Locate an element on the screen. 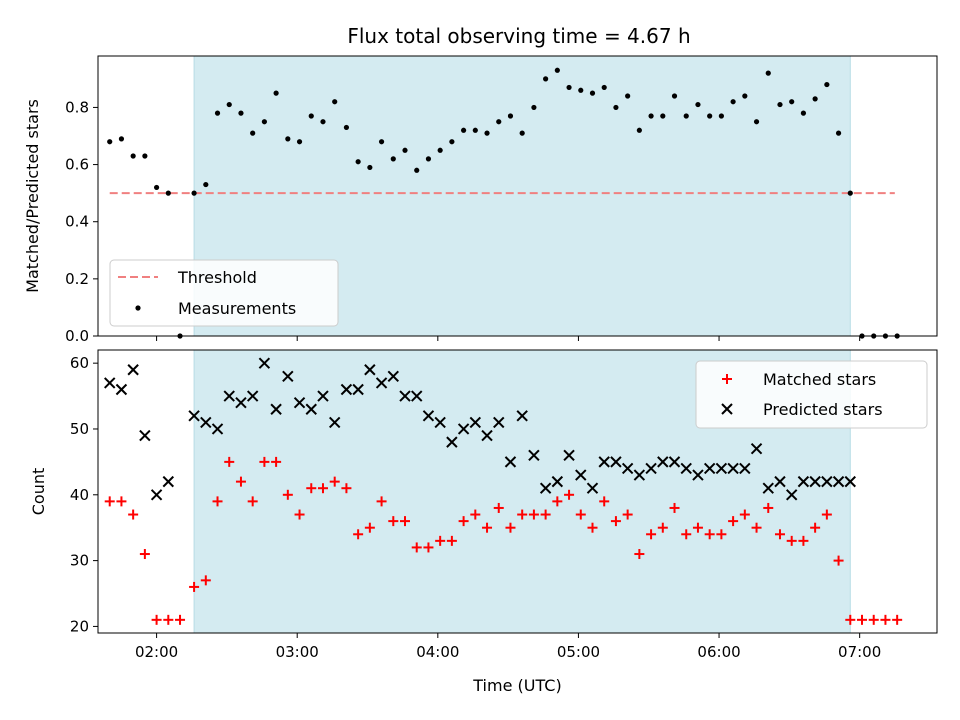 The width and height of the screenshot is (960, 720). ratio-y-ticks: 0.0 0.2 0.4 0.6 0.8 is located at coordinates (81, 221).